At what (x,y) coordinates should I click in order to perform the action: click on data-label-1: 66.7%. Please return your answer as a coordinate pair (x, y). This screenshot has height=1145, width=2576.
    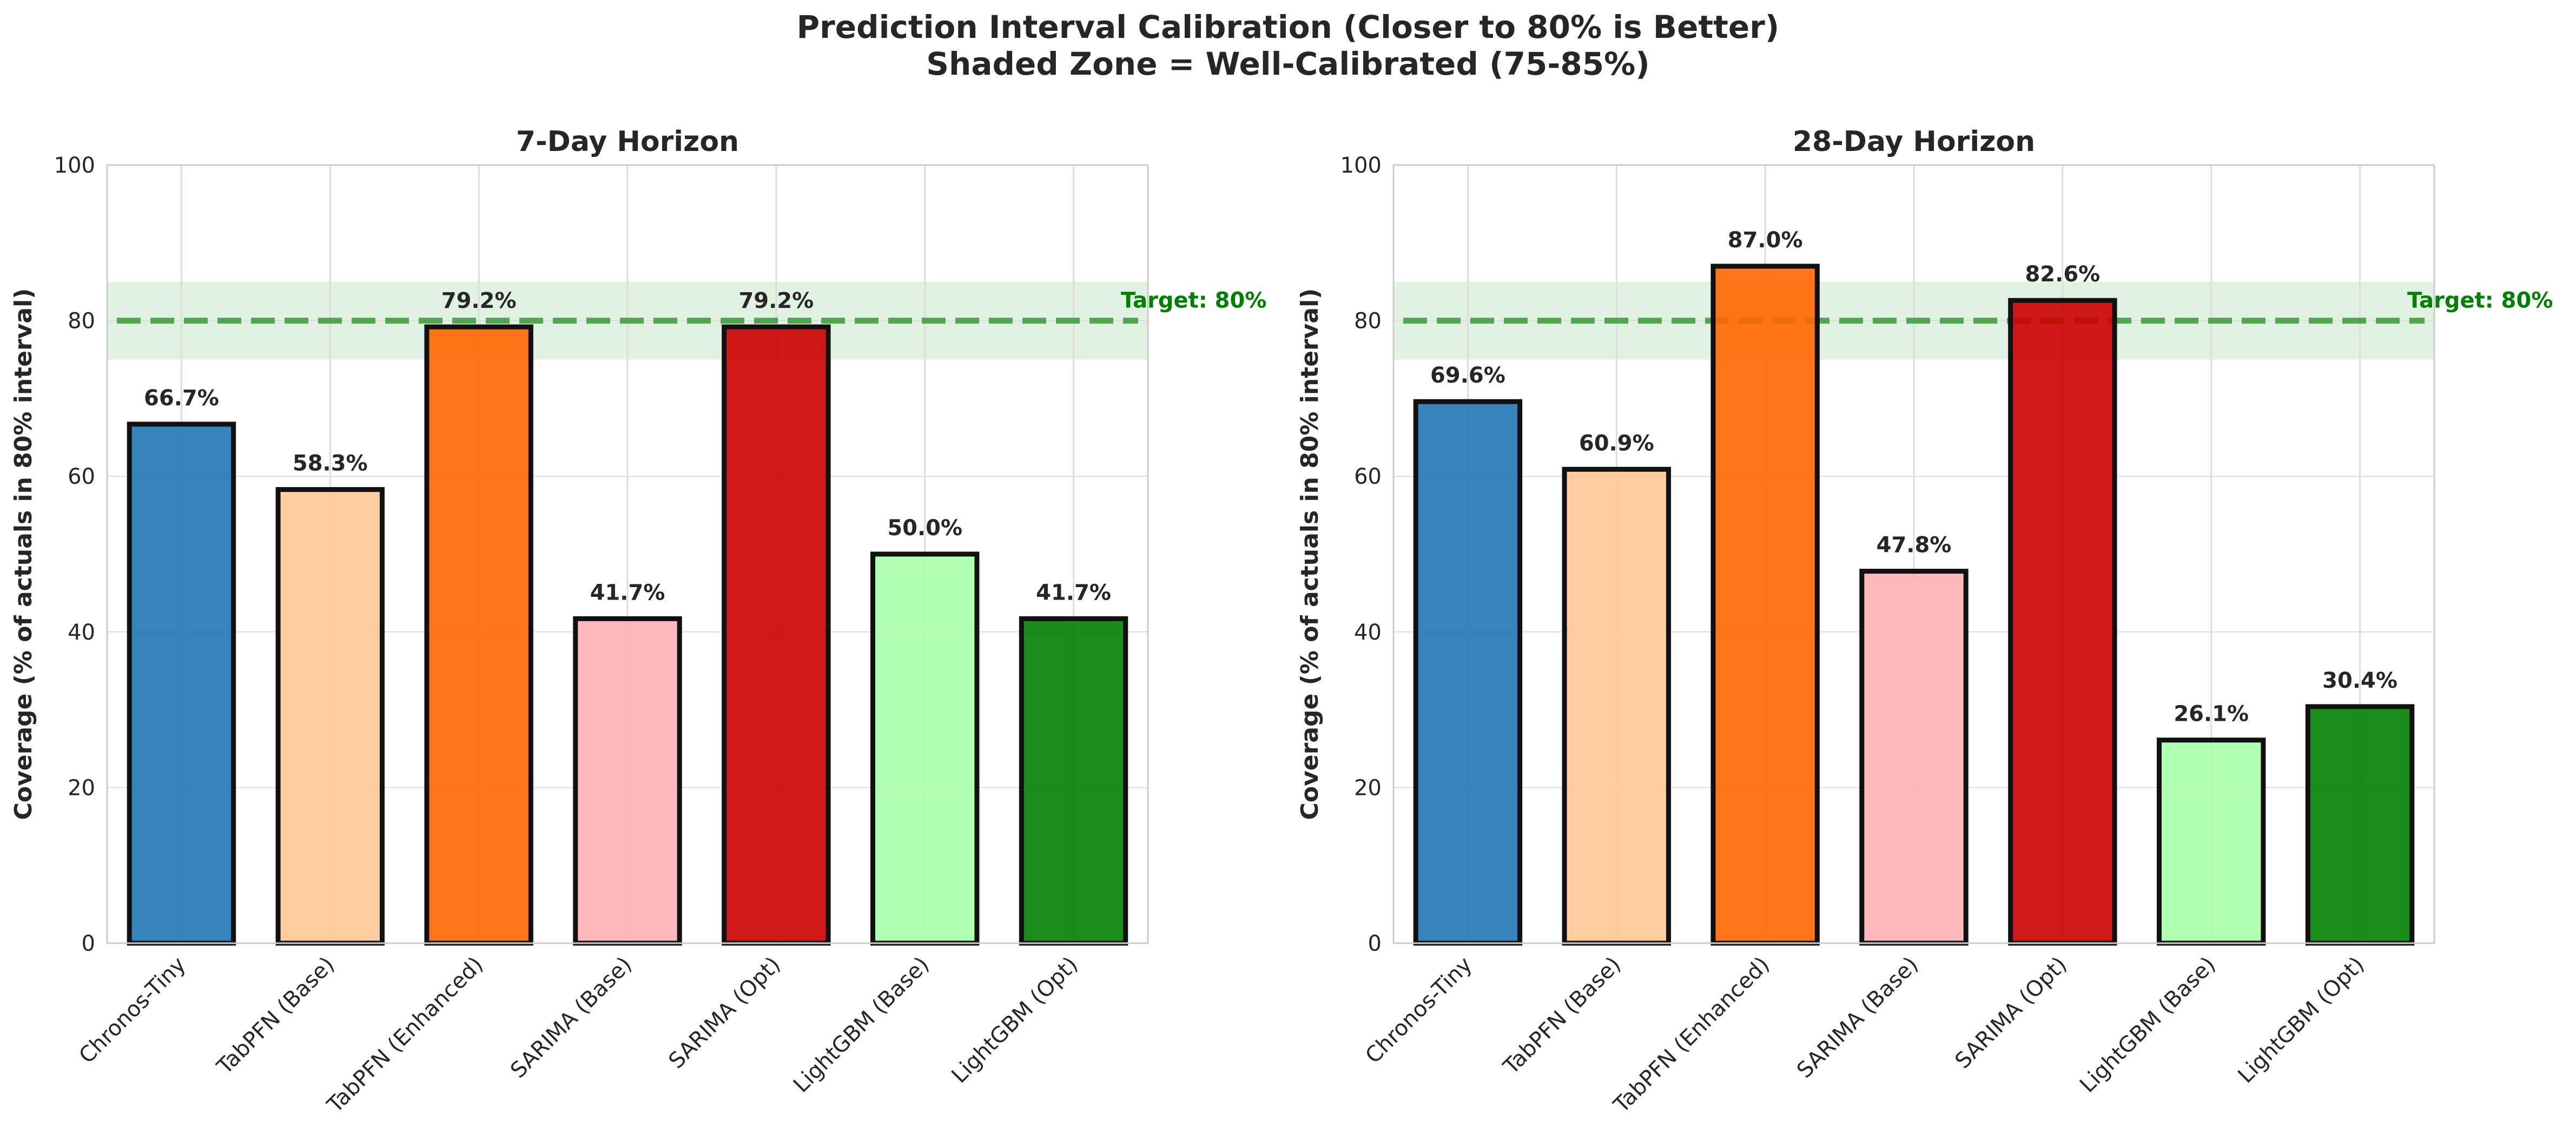
    Looking at the image, I should click on (181, 398).